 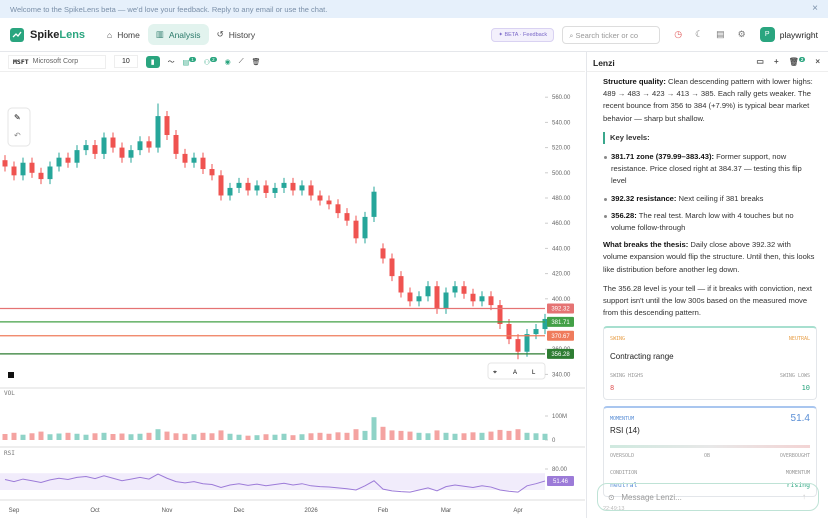 What do you see at coordinates (152, 61) in the screenshot?
I see `candle-btn: ▮` at bounding box center [152, 61].